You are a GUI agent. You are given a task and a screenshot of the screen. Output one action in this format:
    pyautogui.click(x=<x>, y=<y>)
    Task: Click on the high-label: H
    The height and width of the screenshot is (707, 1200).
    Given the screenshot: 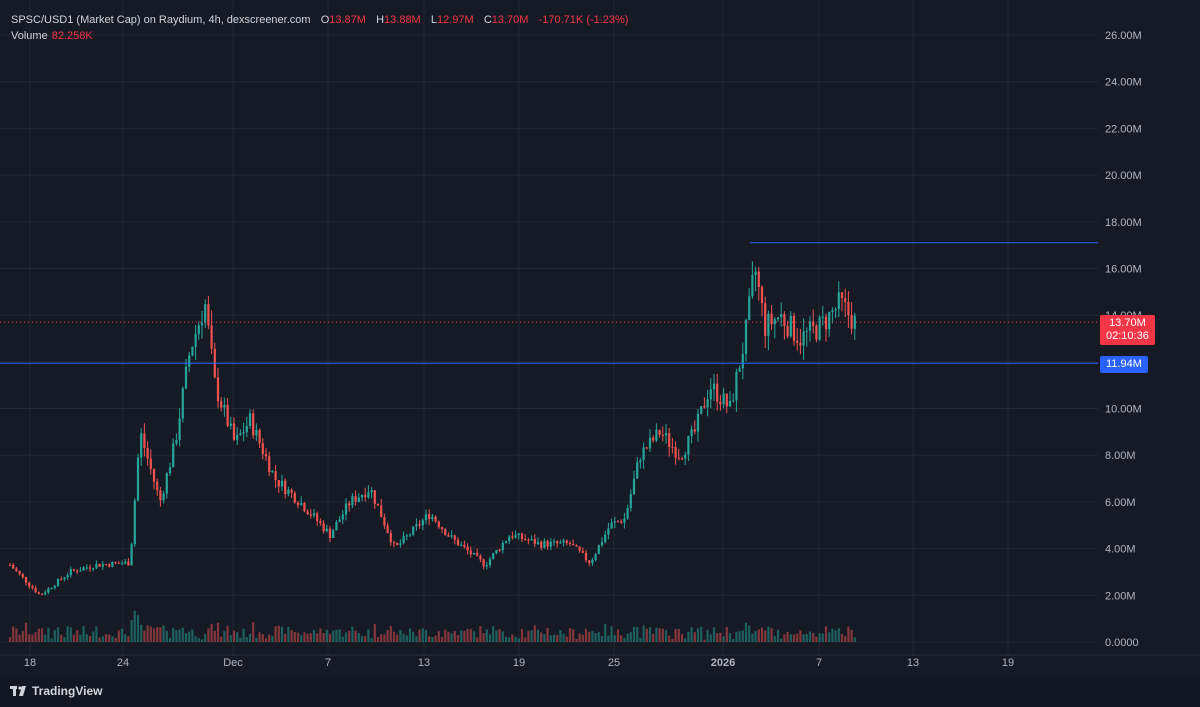 What is the action you would take?
    pyautogui.click(x=380, y=20)
    